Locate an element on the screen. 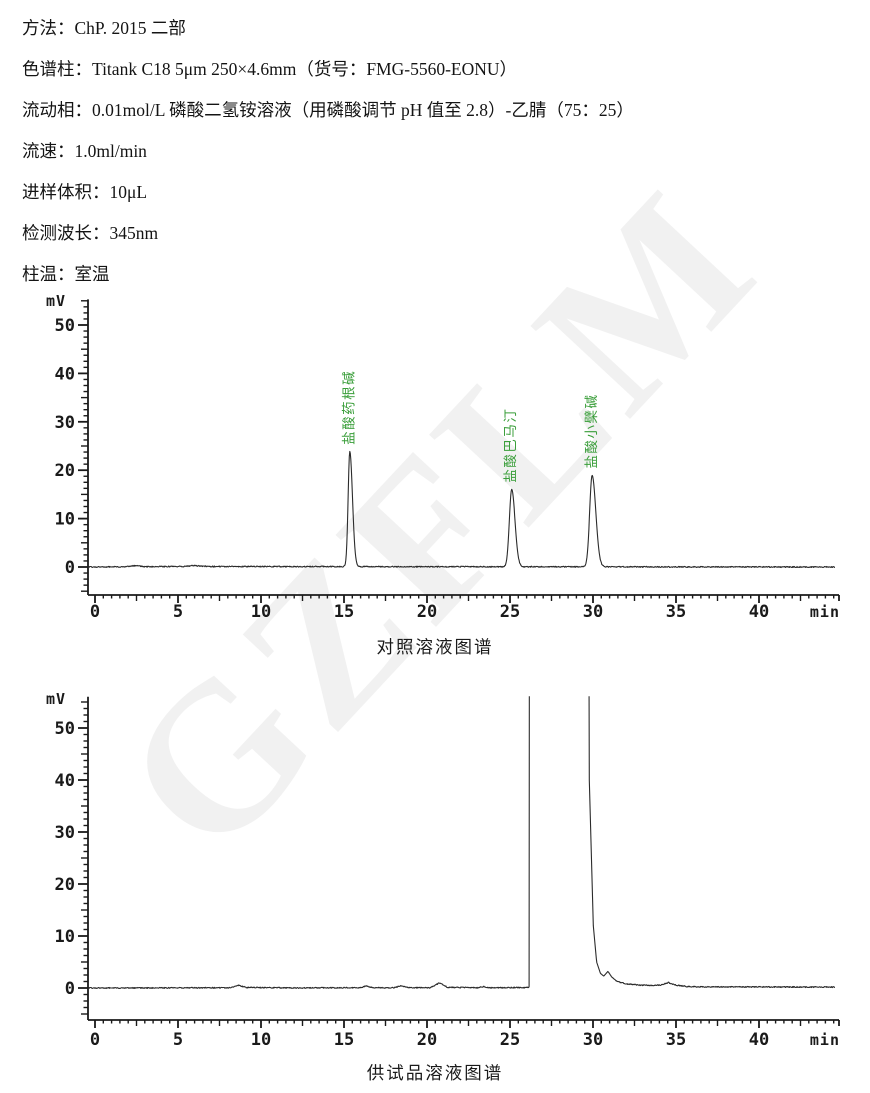 The image size is (870, 1093). sample-chromatogram-caption: 供试品溶液图谱 is located at coordinates (435, 1073).